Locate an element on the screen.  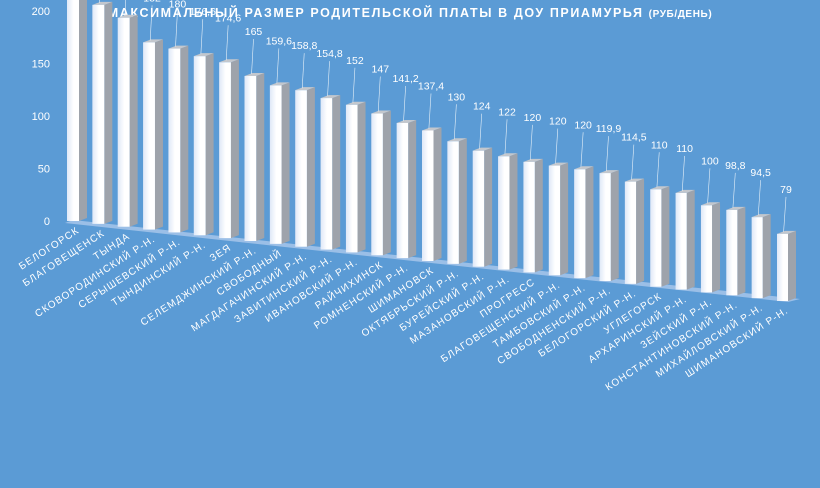
value-label: 98,8 is located at coordinates (735, 166).